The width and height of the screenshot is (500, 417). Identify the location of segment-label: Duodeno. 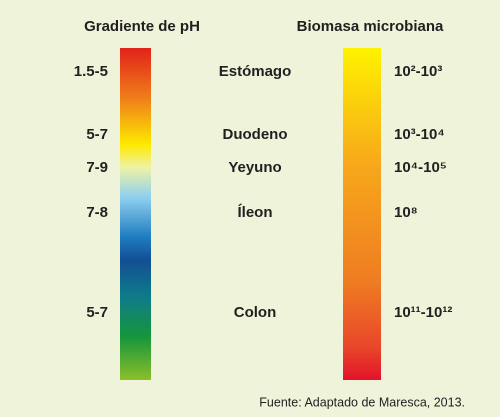
(255, 134).